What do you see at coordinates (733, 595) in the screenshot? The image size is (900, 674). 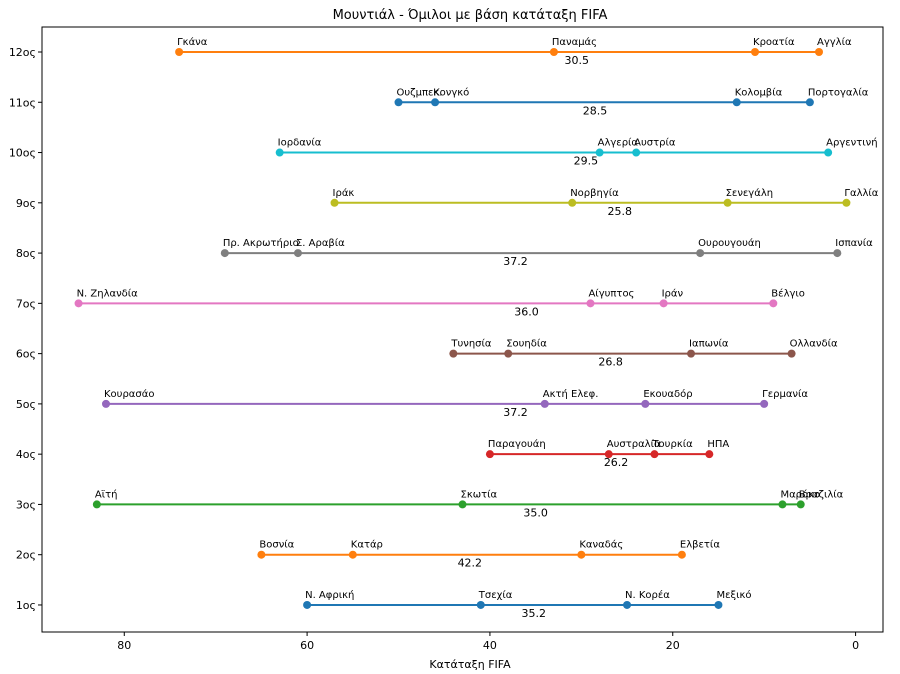 I see `team-label: Μεξικό` at bounding box center [733, 595].